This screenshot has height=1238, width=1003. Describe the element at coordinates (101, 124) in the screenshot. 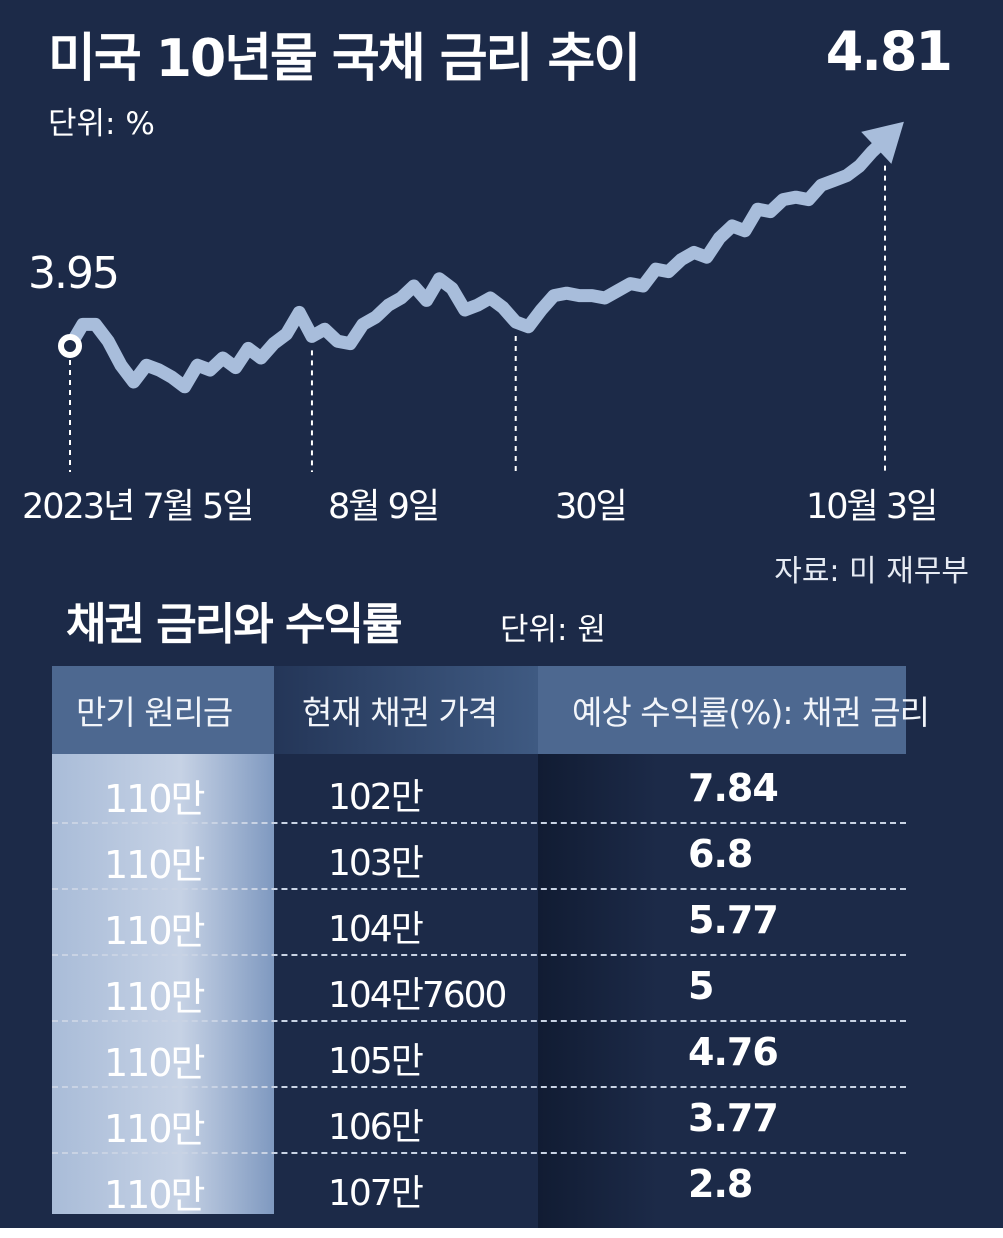

I see `chart-unit: 단위: %` at that location.